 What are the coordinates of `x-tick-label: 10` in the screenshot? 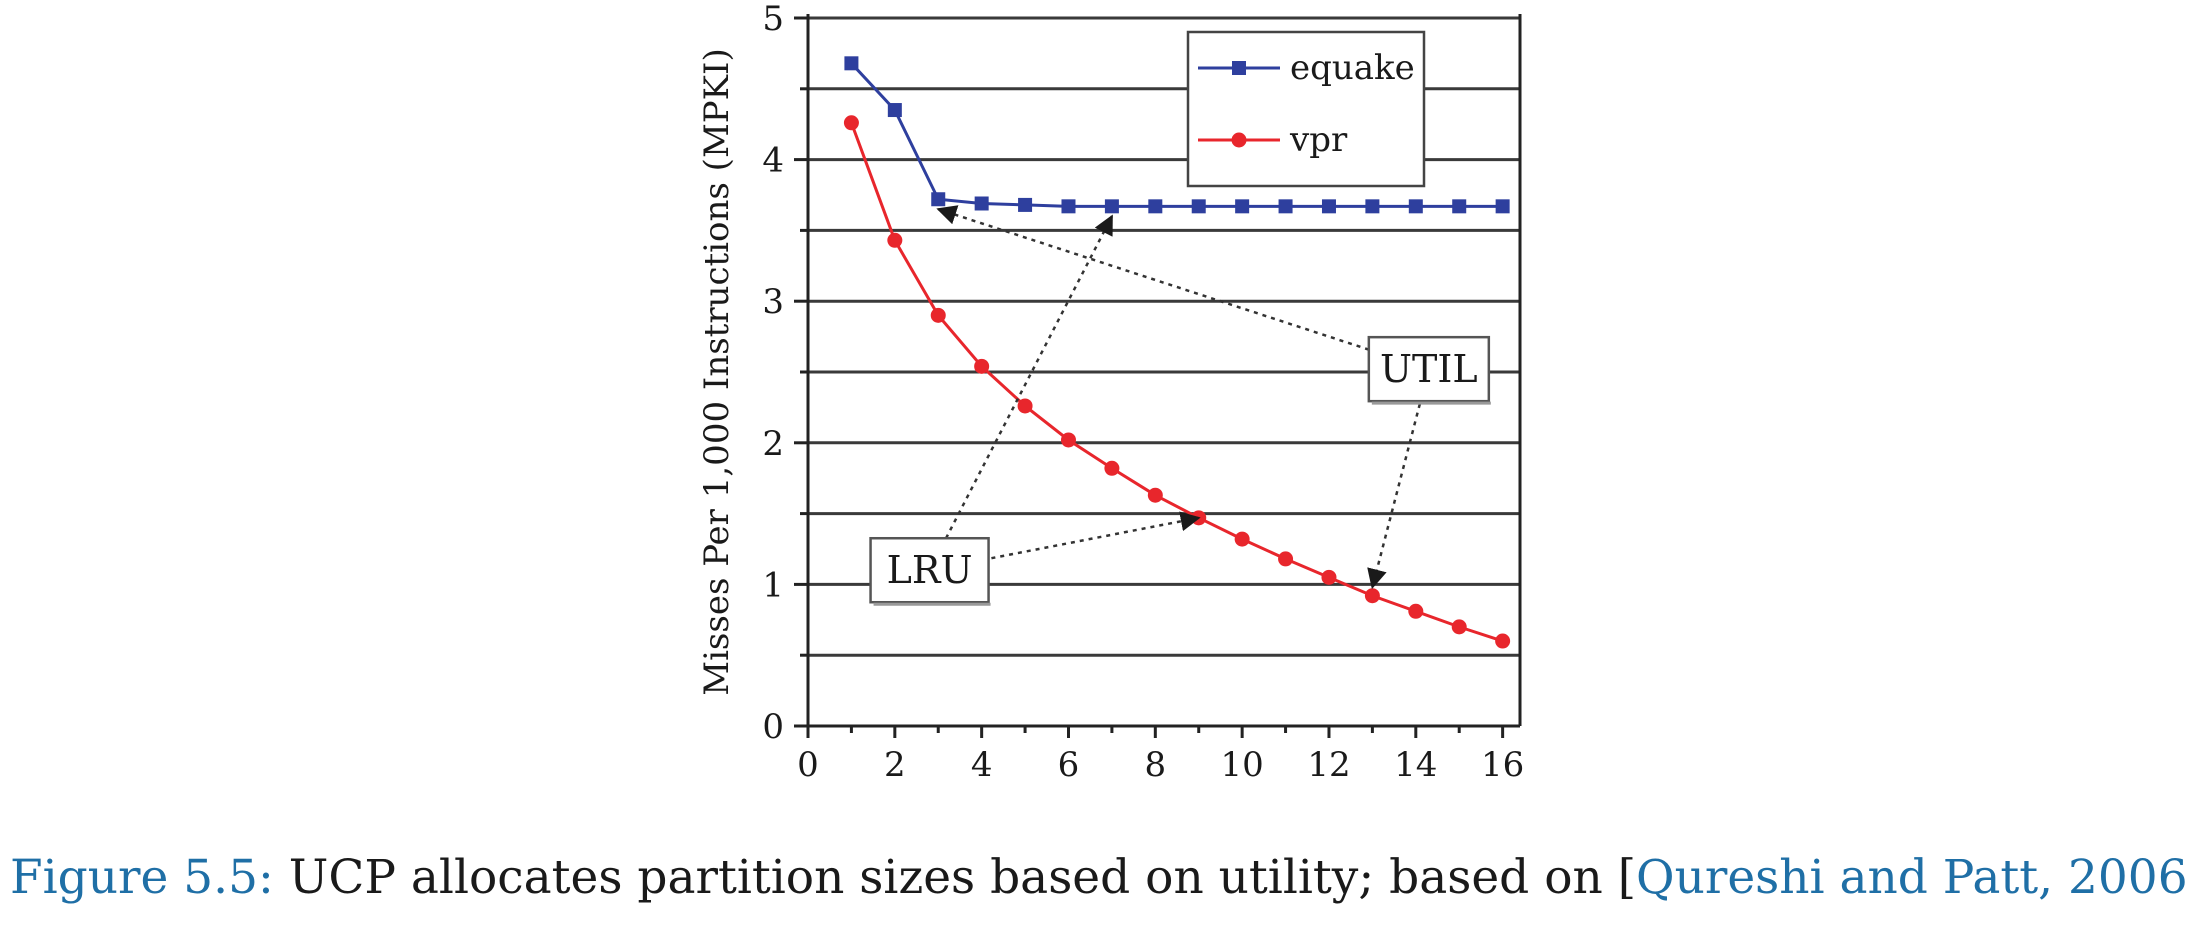 It's located at (1242, 765).